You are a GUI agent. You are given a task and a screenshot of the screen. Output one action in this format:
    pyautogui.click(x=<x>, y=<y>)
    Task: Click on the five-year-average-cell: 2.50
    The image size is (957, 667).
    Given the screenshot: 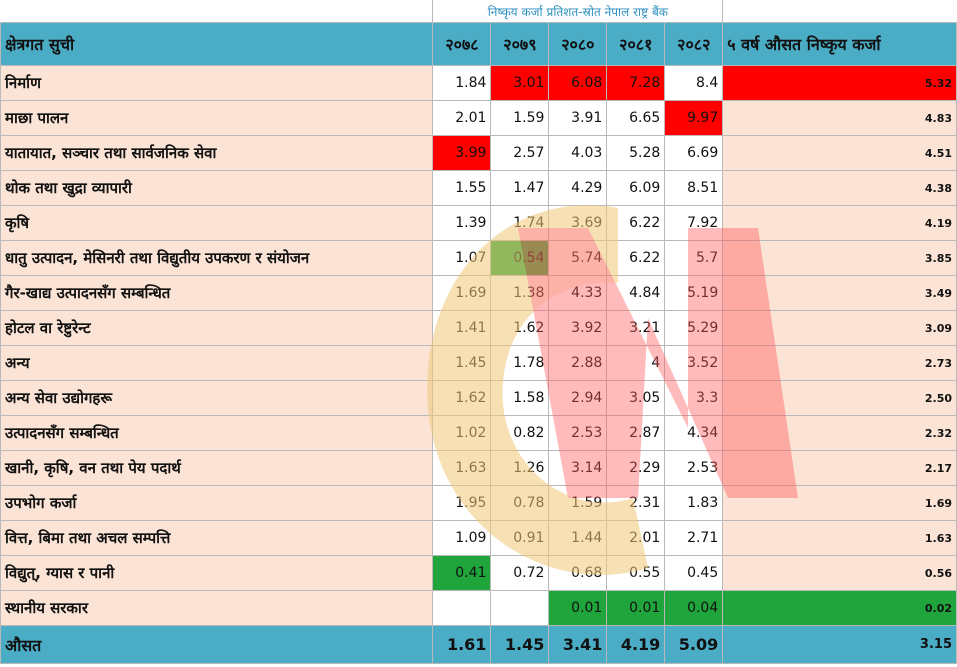 What is the action you would take?
    pyautogui.click(x=839, y=398)
    